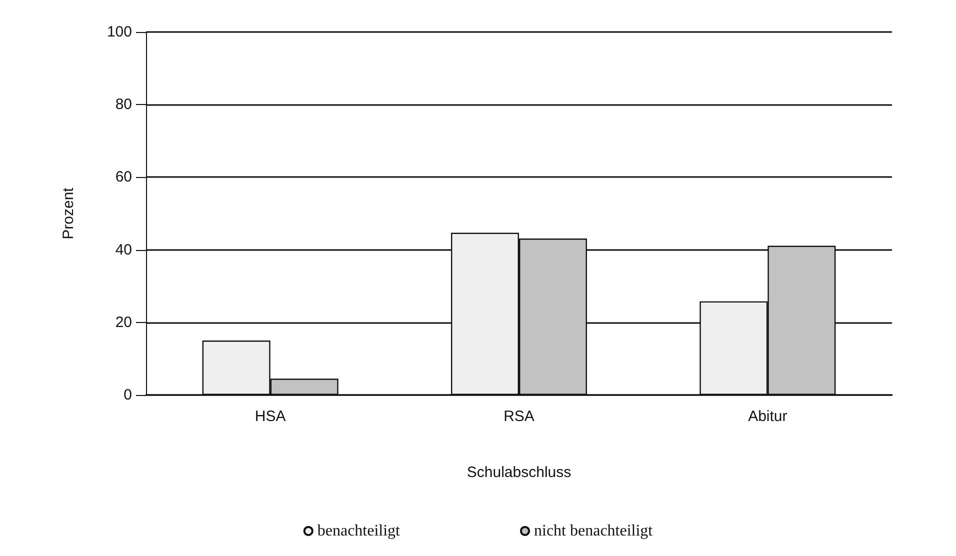 Image resolution: width=956 pixels, height=556 pixels. What do you see at coordinates (519, 472) in the screenshot?
I see `x-axis-title: Schulabschluss` at bounding box center [519, 472].